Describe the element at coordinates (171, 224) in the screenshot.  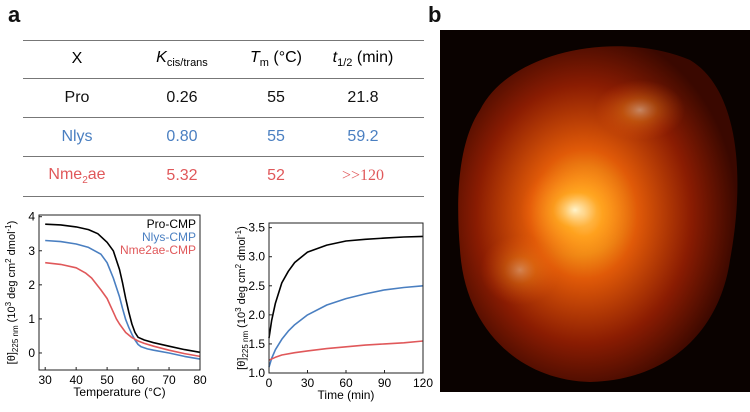
I see `legend-entry: Pro-CMP` at that location.